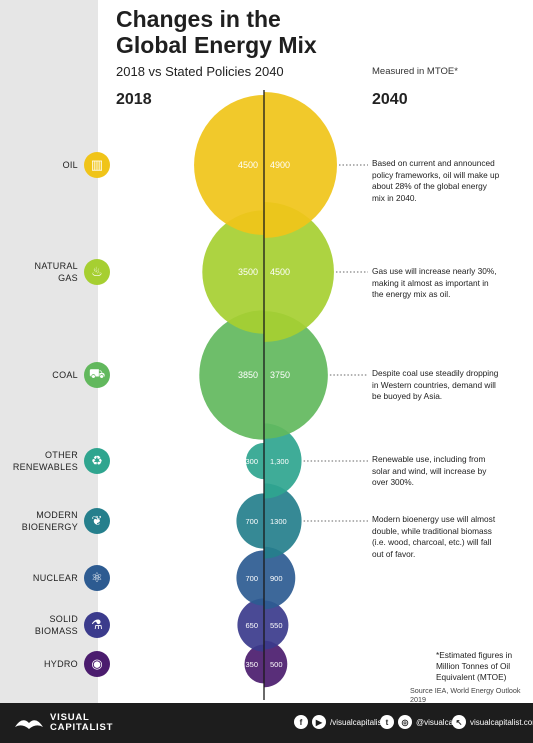 Image resolution: width=533 pixels, height=743 pixels. What do you see at coordinates (280, 272) in the screenshot?
I see `value-label-2040-2: 4500` at bounding box center [280, 272].